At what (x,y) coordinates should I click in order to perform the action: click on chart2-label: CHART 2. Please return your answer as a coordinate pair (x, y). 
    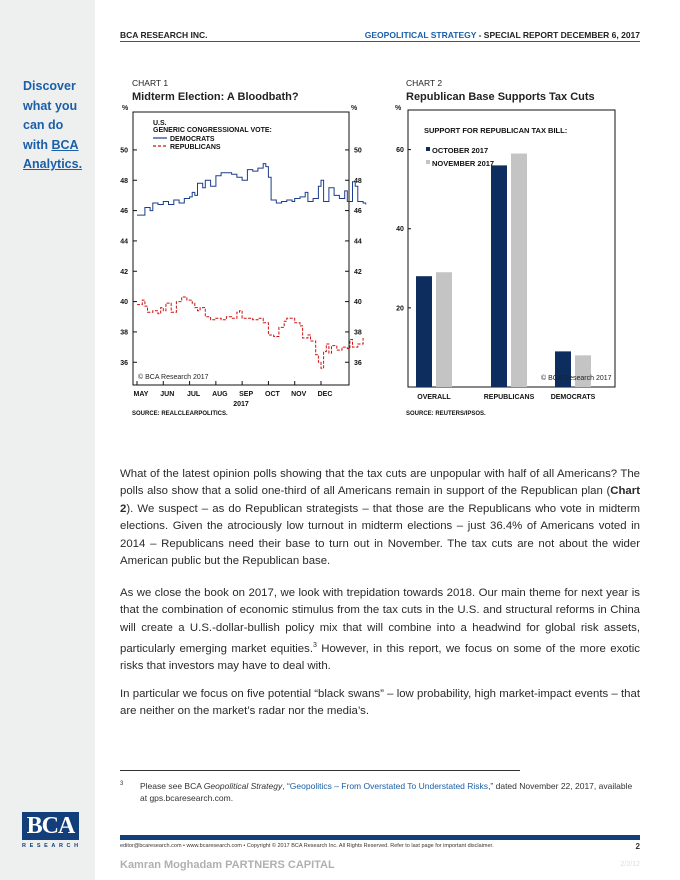
    Looking at the image, I should click on (424, 83).